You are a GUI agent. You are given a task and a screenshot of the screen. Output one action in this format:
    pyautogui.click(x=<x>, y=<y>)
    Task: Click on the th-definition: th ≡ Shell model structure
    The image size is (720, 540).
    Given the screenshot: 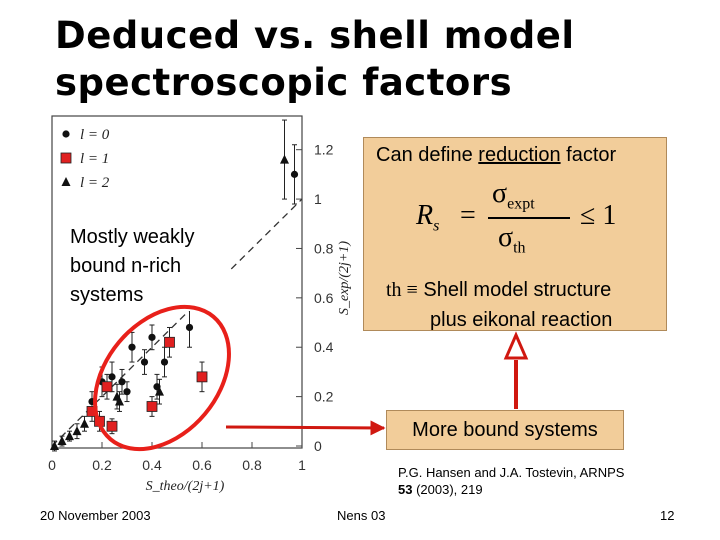 What is the action you would take?
    pyautogui.click(x=499, y=290)
    